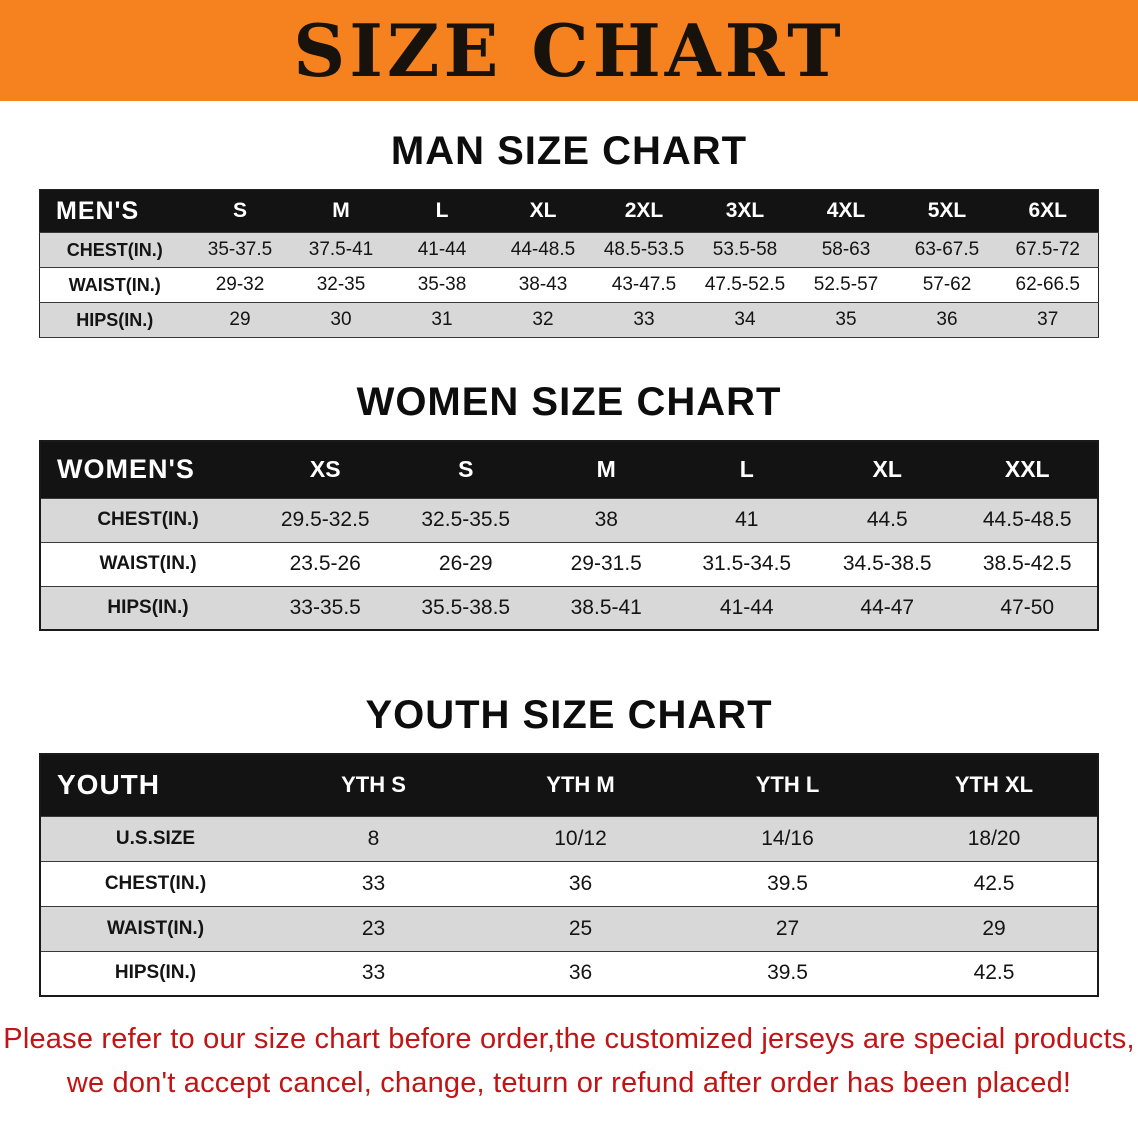 Image resolution: width=1138 pixels, height=1132 pixels. What do you see at coordinates (846, 250) in the screenshot?
I see `measurement-value-cell: 58-63` at bounding box center [846, 250].